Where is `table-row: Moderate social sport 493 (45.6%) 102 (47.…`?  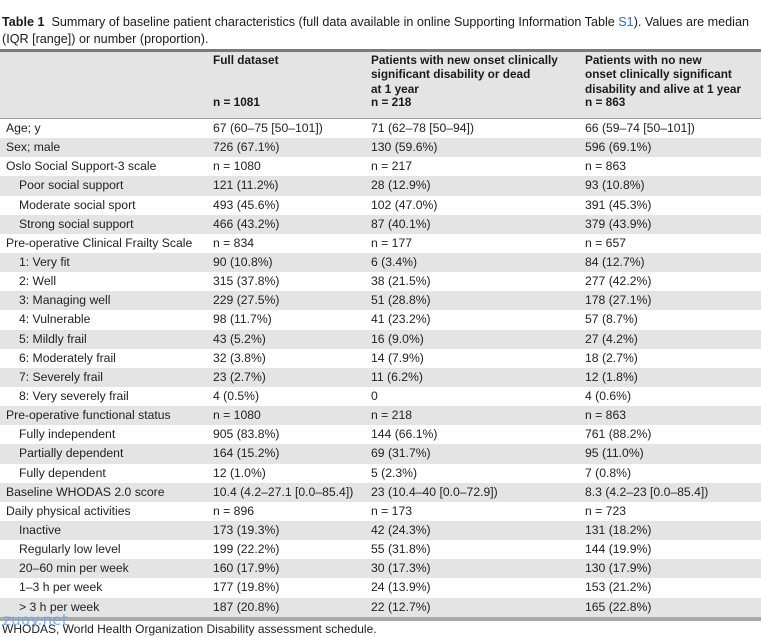 table-row: Moderate social sport 493 (45.6%) 102 (47.… is located at coordinates (380, 205).